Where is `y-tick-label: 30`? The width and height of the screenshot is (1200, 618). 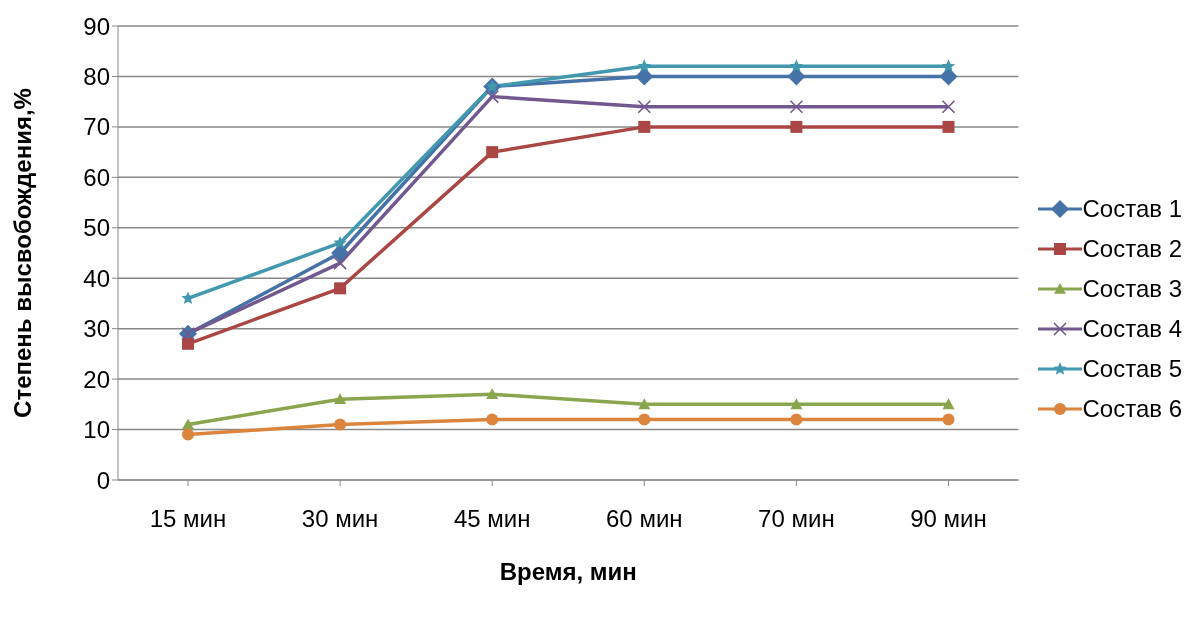 y-tick-label: 30 is located at coordinates (96, 329).